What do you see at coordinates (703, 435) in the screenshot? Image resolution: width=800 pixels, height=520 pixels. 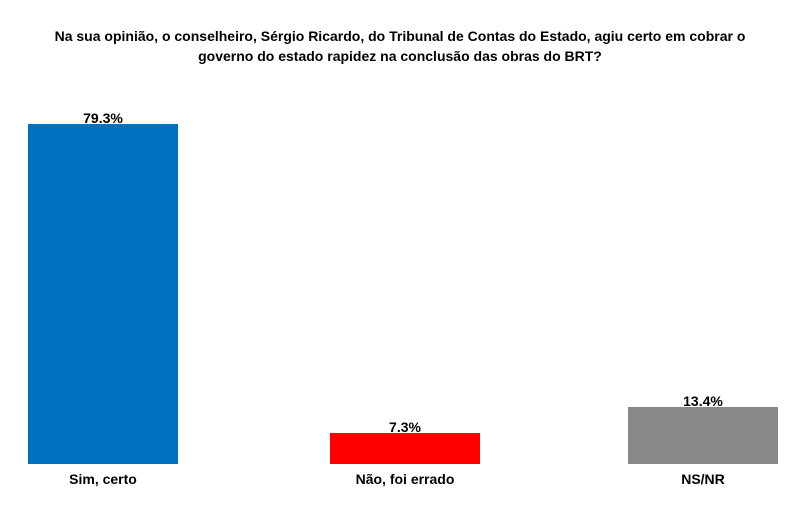 I see `bar-ns-nr` at bounding box center [703, 435].